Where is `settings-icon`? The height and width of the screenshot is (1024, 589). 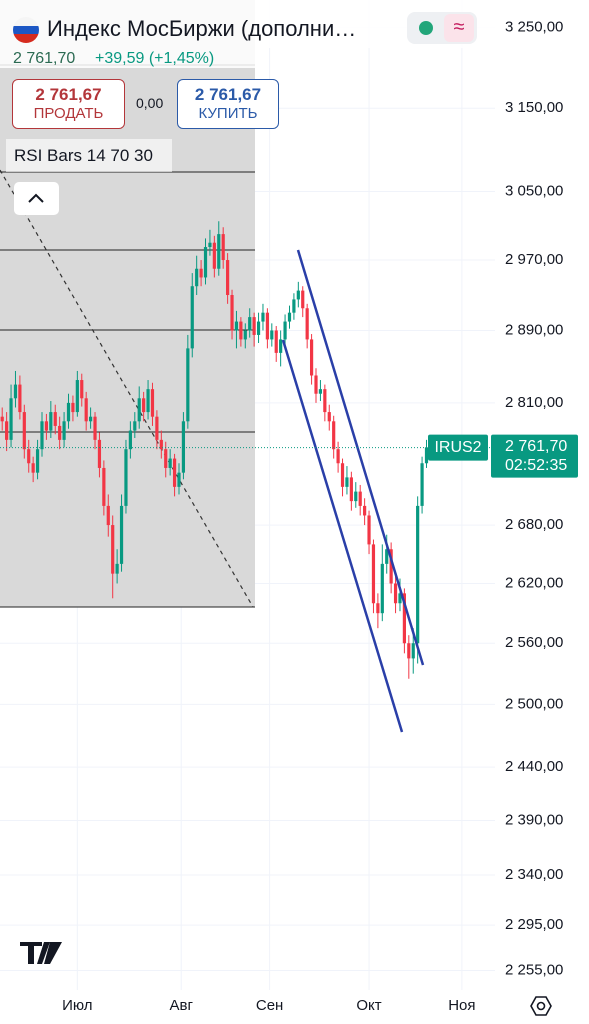 settings-icon is located at coordinates (541, 1006).